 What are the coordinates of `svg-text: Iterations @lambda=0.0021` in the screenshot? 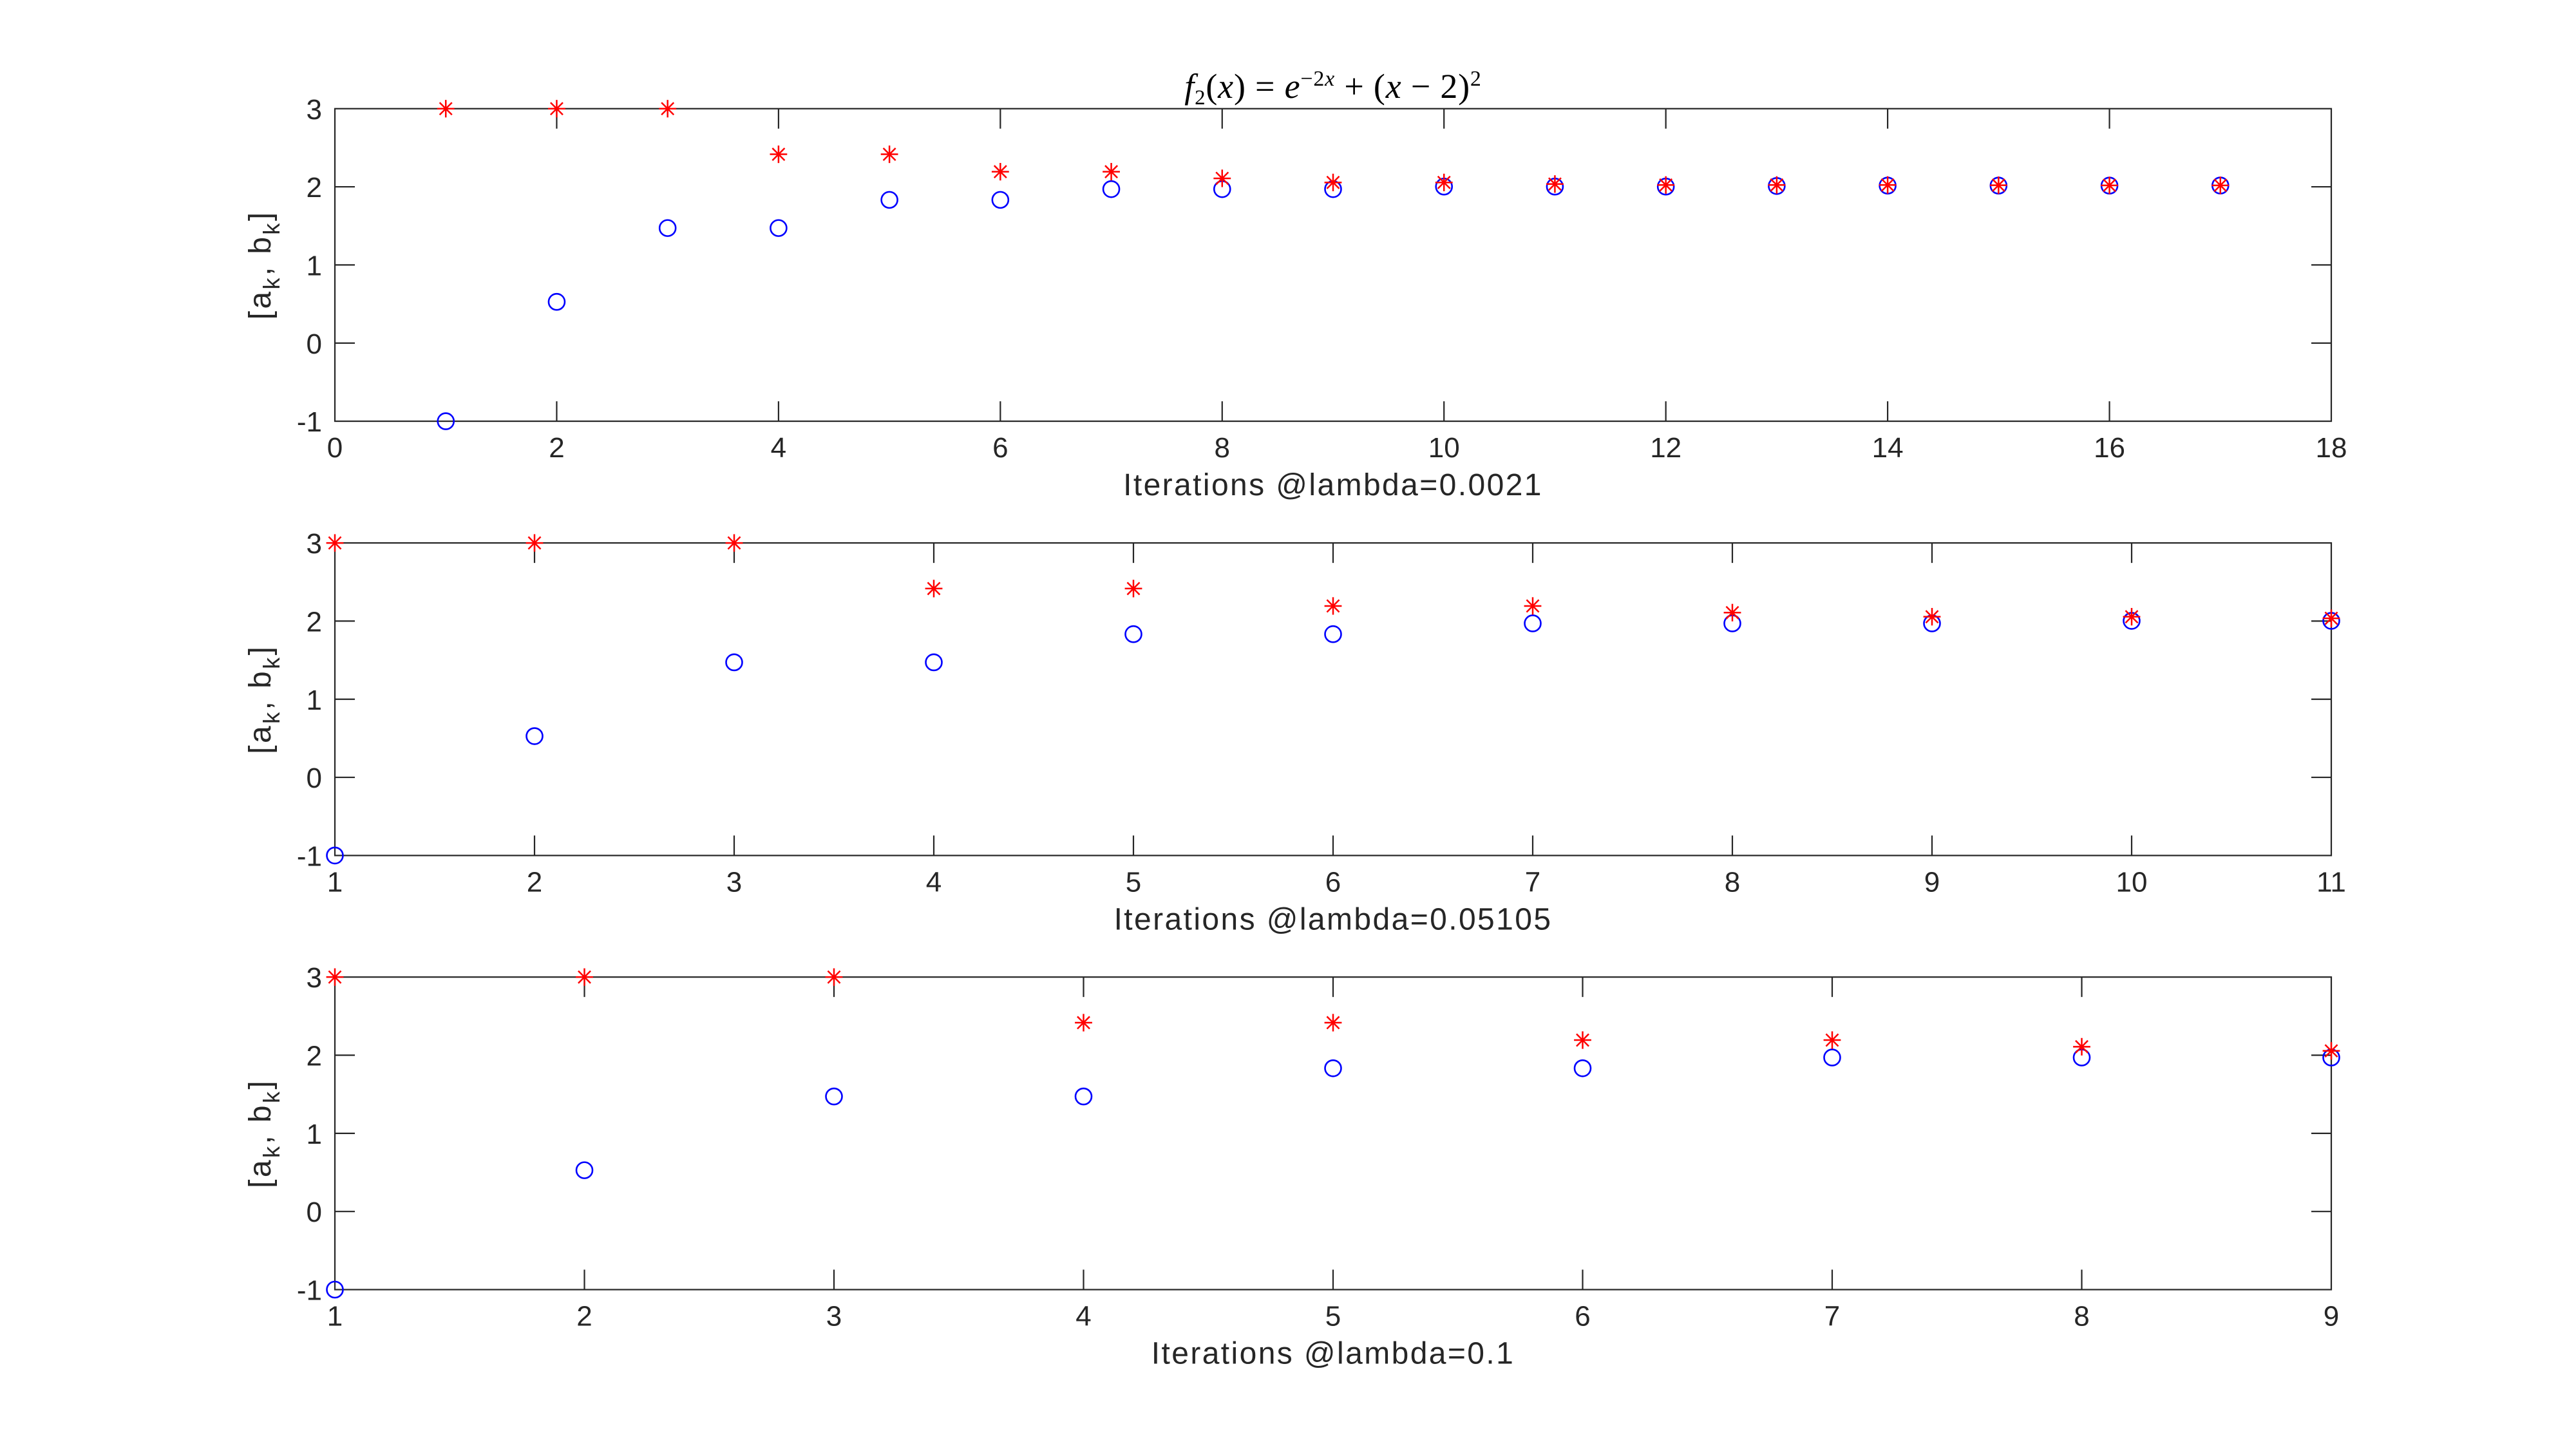 It's located at (1333, 485).